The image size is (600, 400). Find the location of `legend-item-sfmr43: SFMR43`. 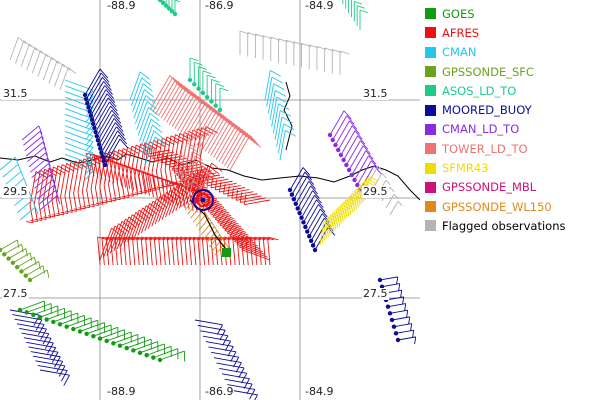

legend-item-sfmr43: SFMR43 is located at coordinates (510, 167).